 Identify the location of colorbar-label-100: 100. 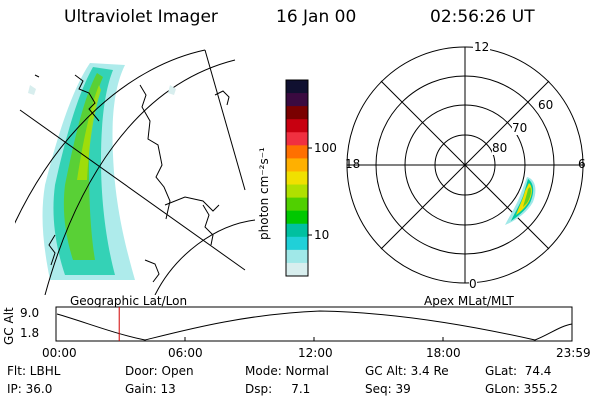
(325, 148).